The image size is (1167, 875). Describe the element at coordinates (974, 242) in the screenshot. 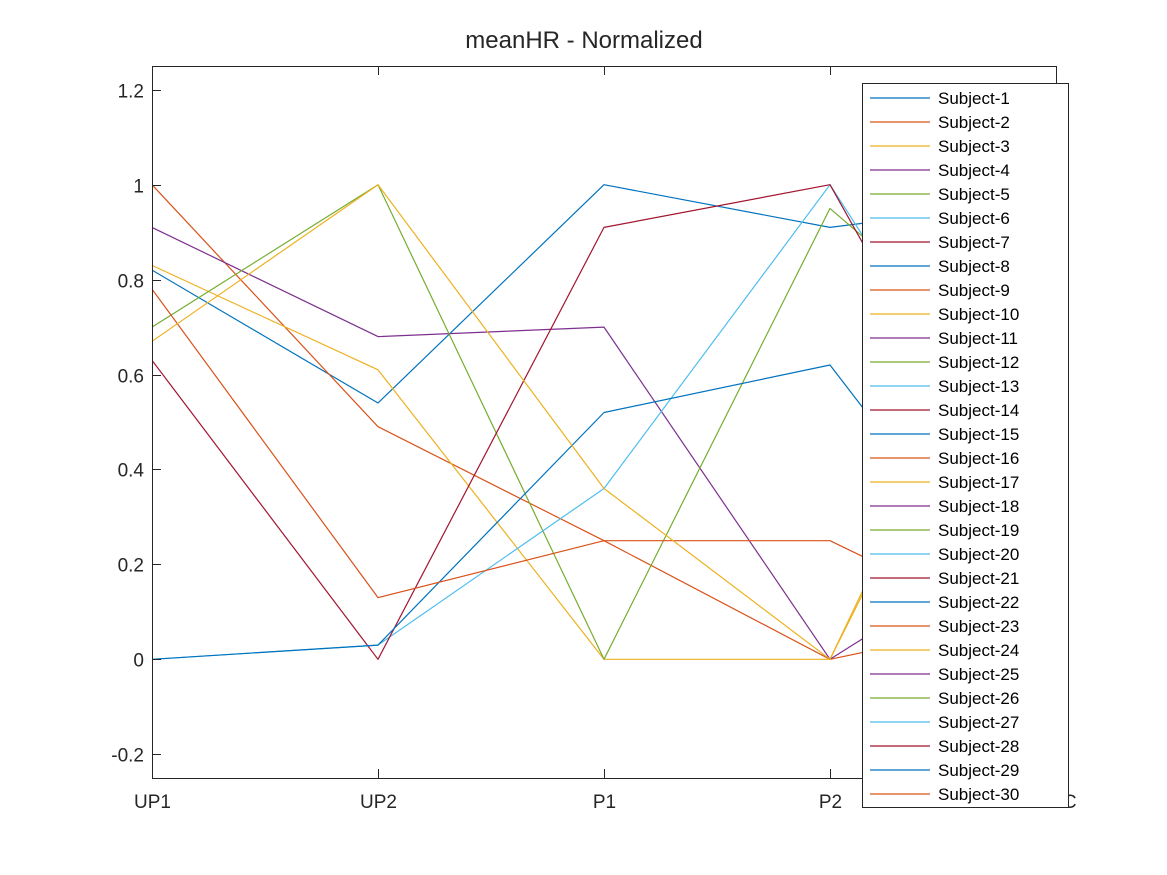

I see `legend-entry: Subject-7` at that location.